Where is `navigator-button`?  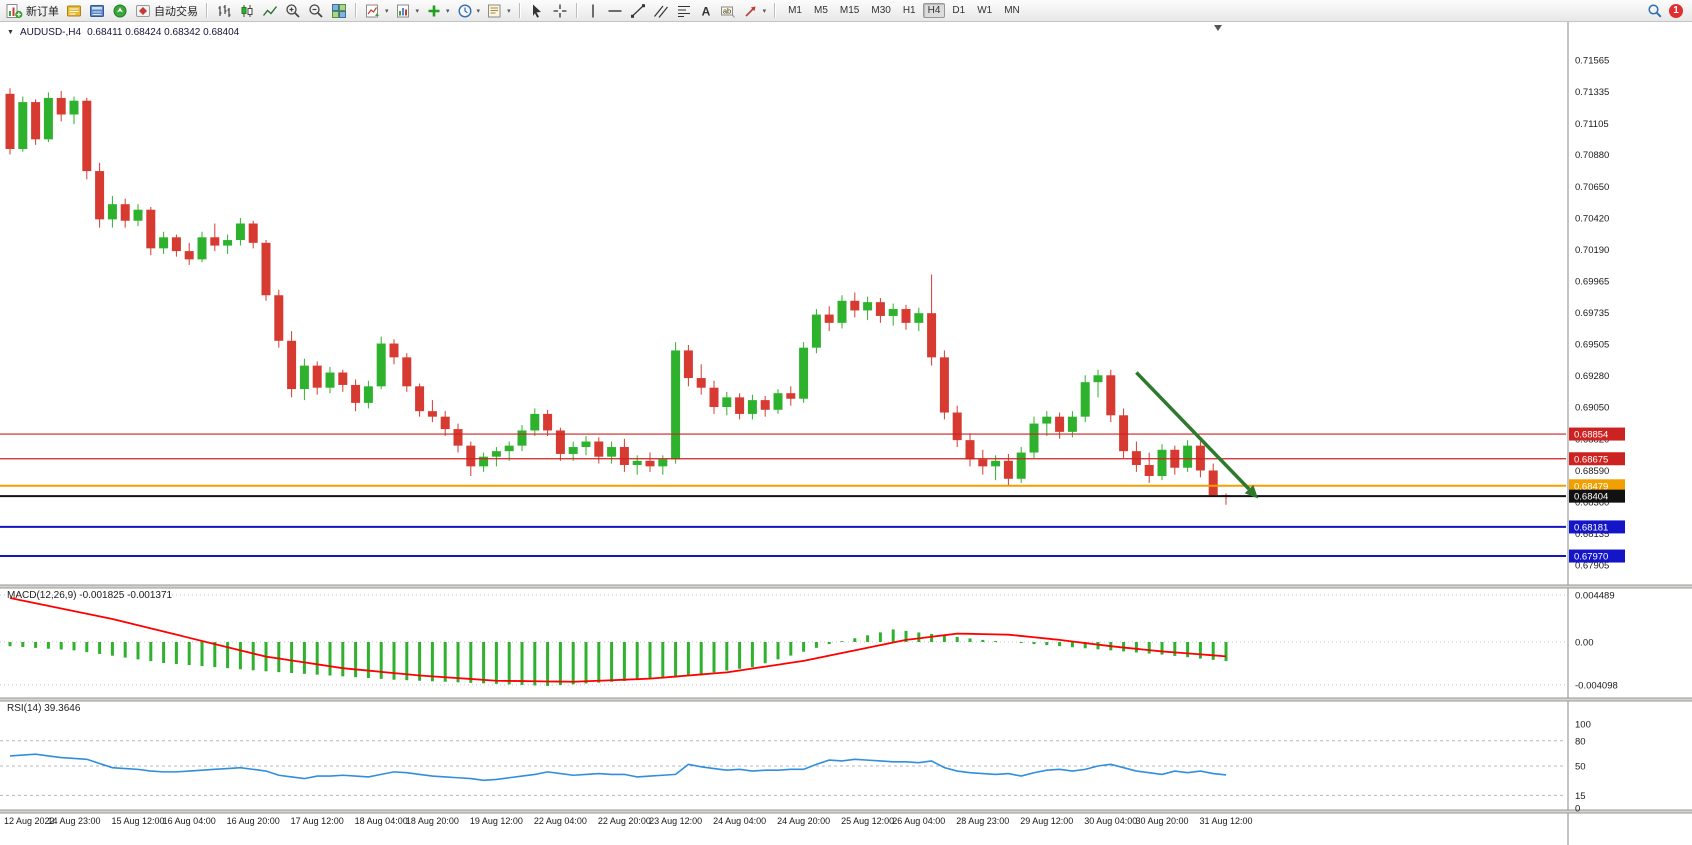 navigator-button is located at coordinates (120, 11).